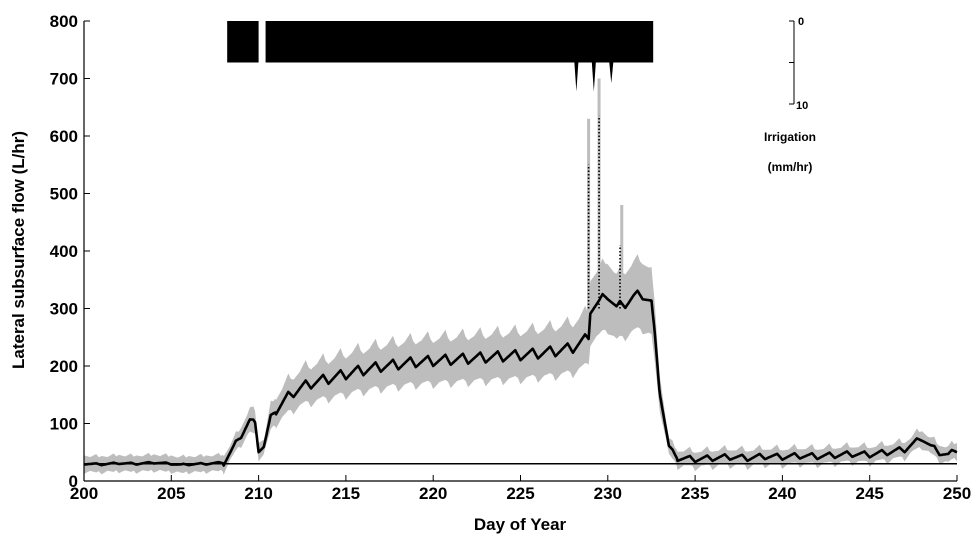 This screenshot has height=537, width=973. What do you see at coordinates (84, 493) in the screenshot?
I see `x-tick-label: 200` at bounding box center [84, 493].